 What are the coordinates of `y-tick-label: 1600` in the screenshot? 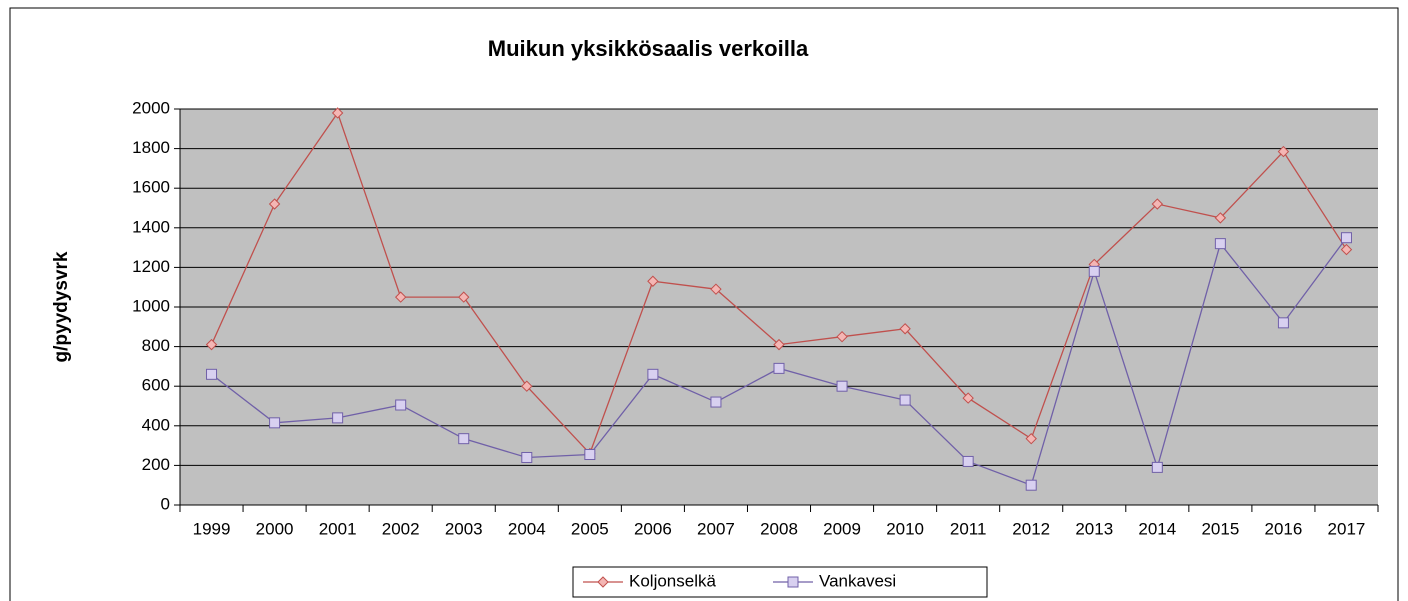 It's located at (151, 187).